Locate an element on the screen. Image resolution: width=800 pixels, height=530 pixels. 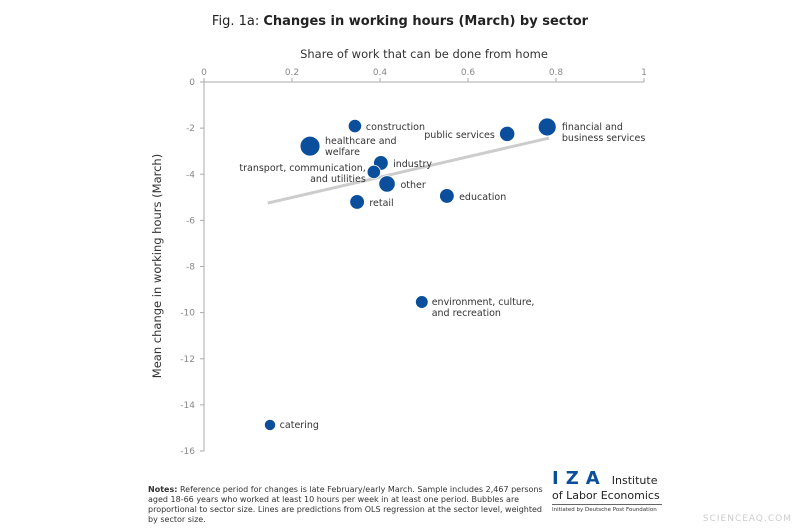
x-tick-label: 0.6 is located at coordinates (468, 73).